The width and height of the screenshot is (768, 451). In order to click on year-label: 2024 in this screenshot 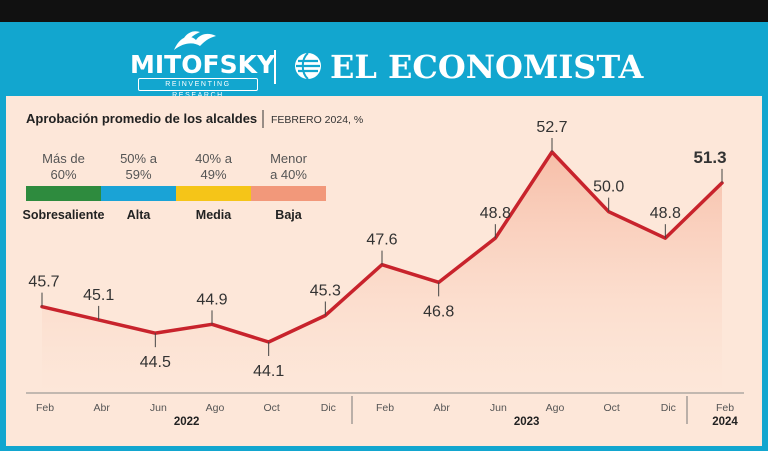, I will do `click(725, 422)`.